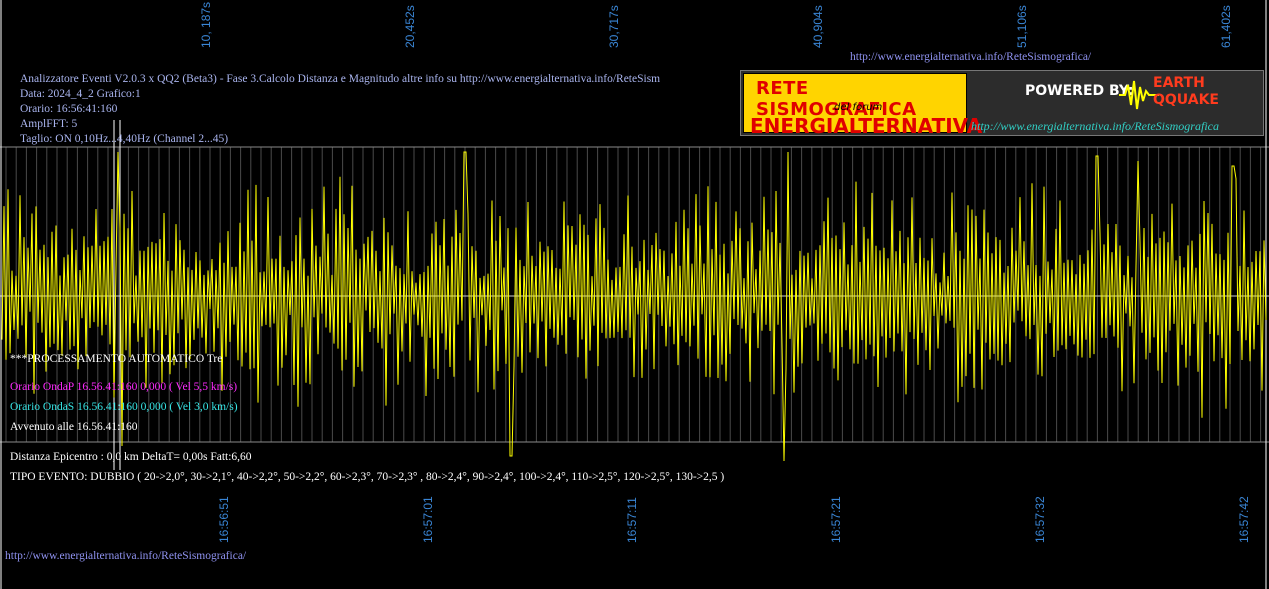 Image resolution: width=1269 pixels, height=589 pixels. I want to click on logo-brand-line1: EARTH, so click(1179, 83).